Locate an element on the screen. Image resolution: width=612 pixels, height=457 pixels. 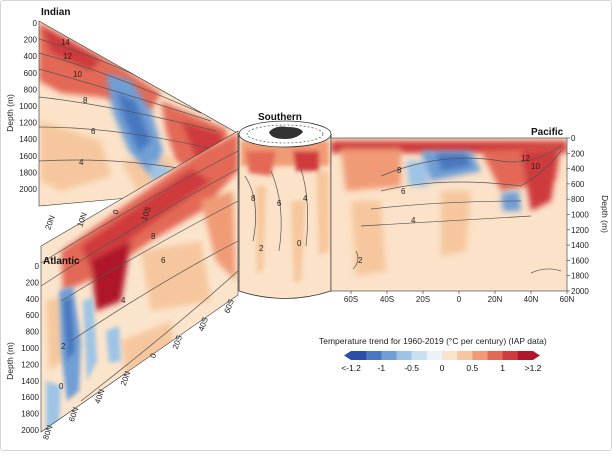
indian-contour-label: 6 is located at coordinates (93, 131).